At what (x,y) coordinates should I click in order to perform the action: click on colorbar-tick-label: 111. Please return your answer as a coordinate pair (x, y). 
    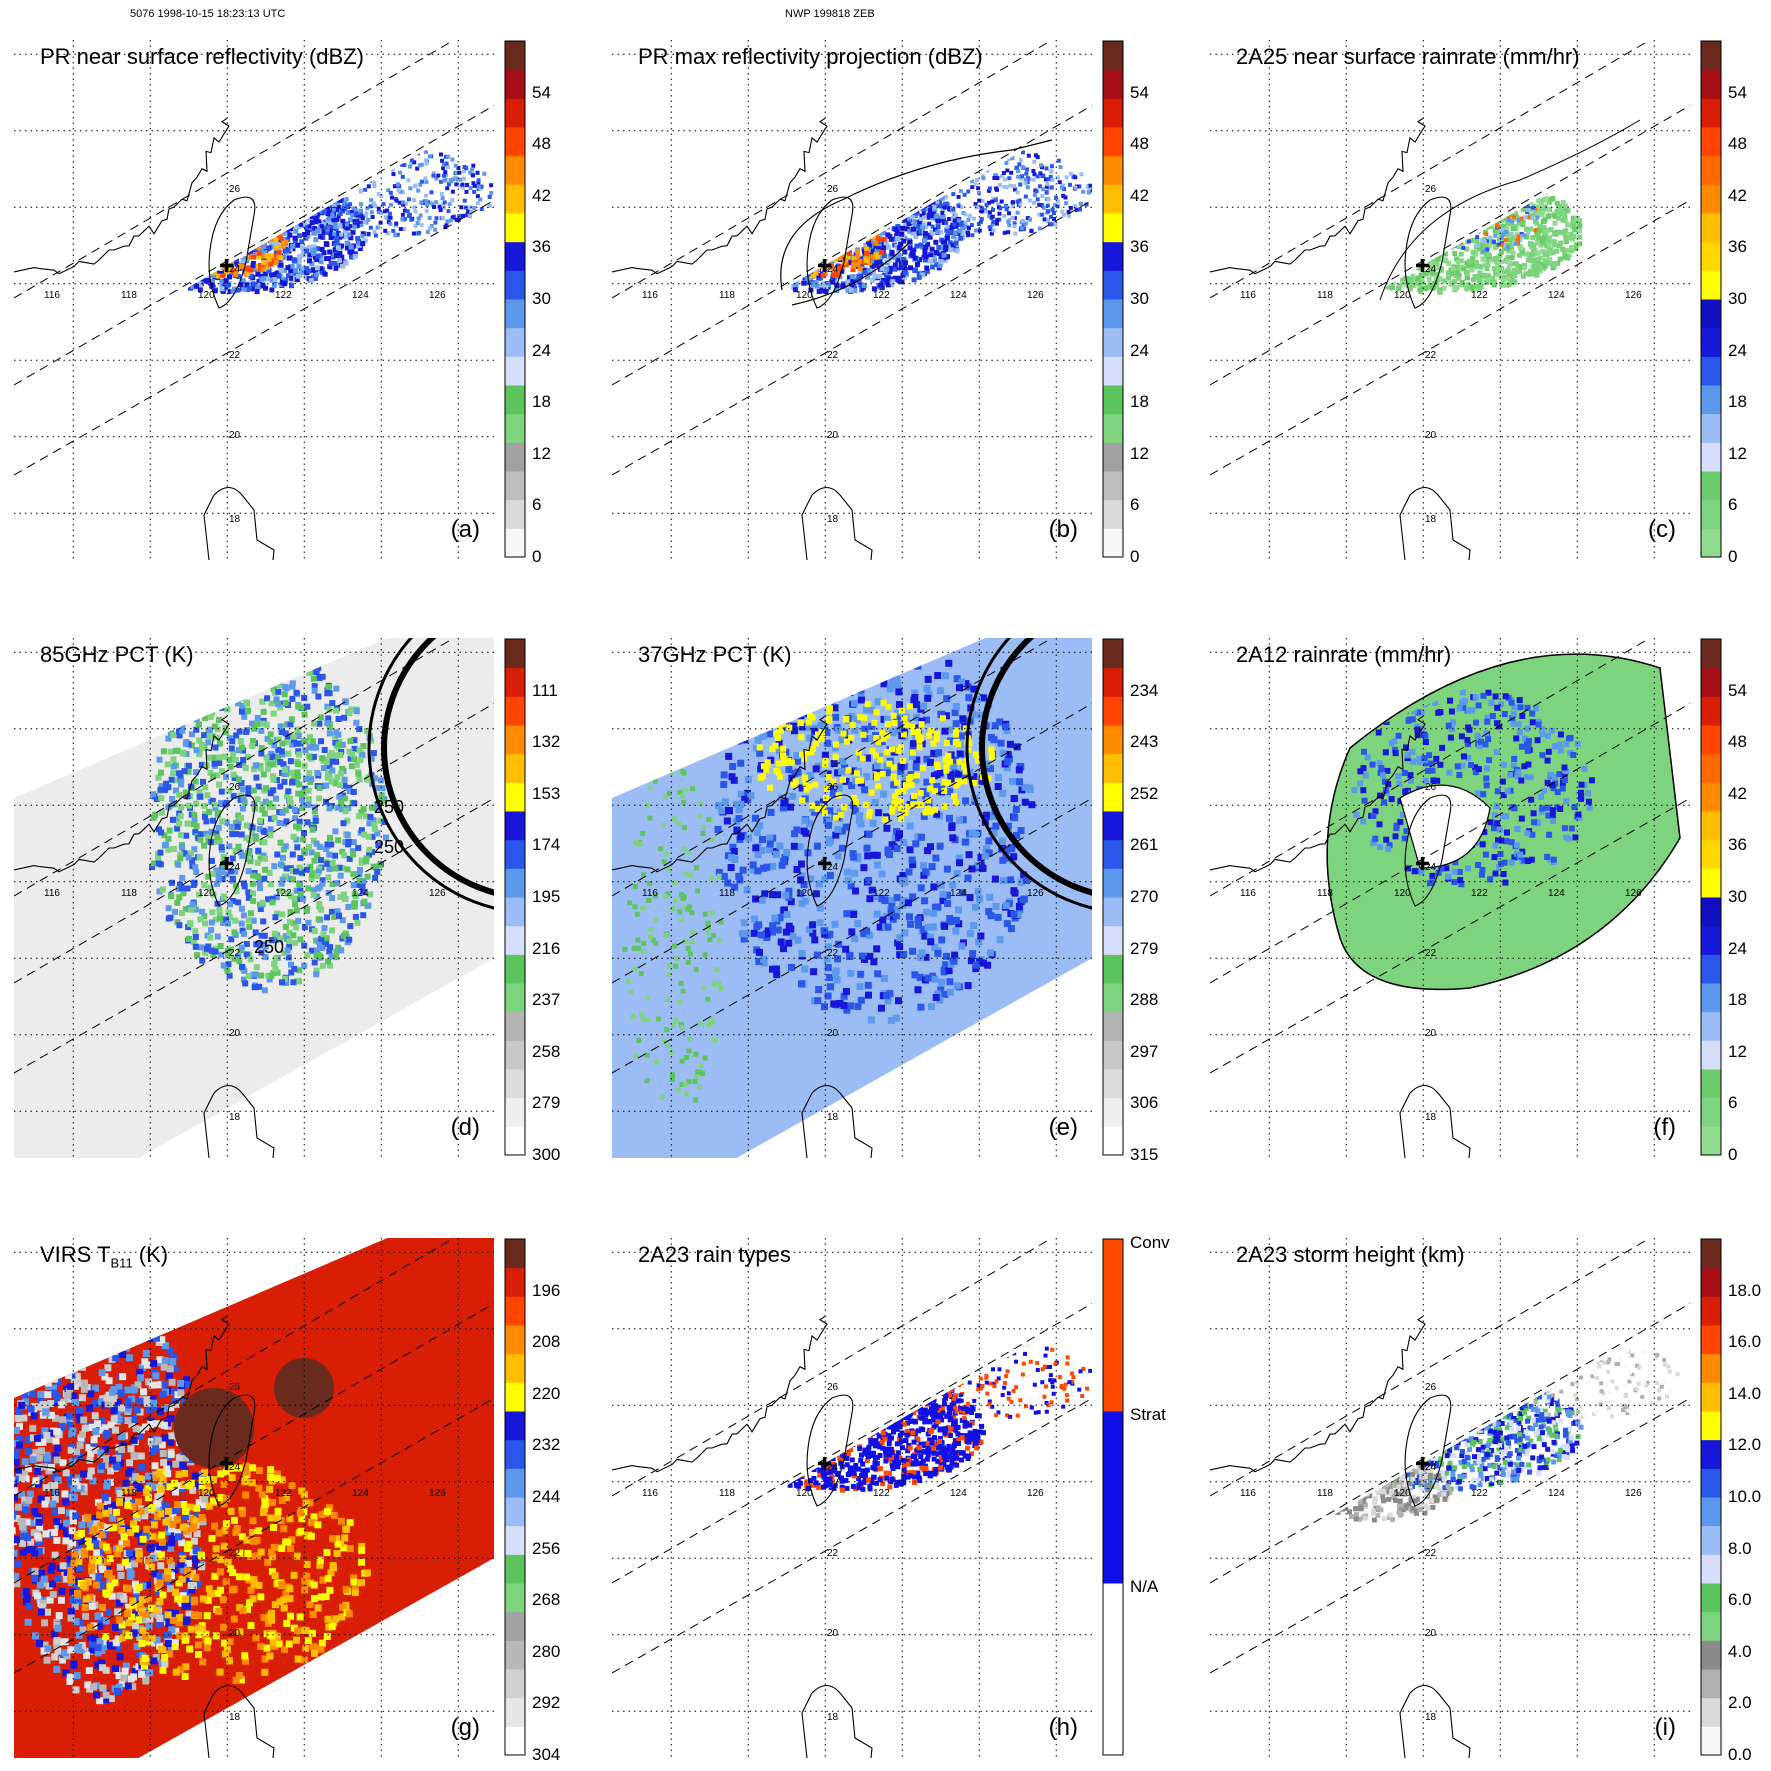
    Looking at the image, I should click on (545, 690).